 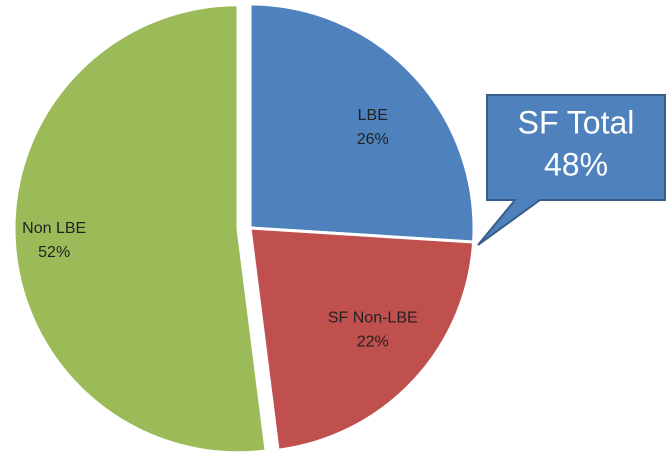 What do you see at coordinates (373, 139) in the screenshot?
I see `slice-value-label: 26%` at bounding box center [373, 139].